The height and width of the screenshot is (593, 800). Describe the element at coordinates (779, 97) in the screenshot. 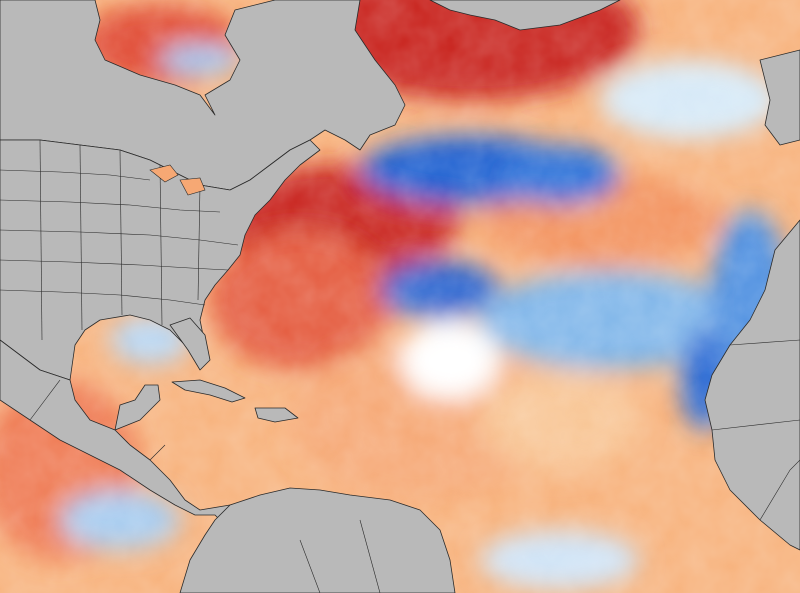

I see `europe-landmass` at that location.